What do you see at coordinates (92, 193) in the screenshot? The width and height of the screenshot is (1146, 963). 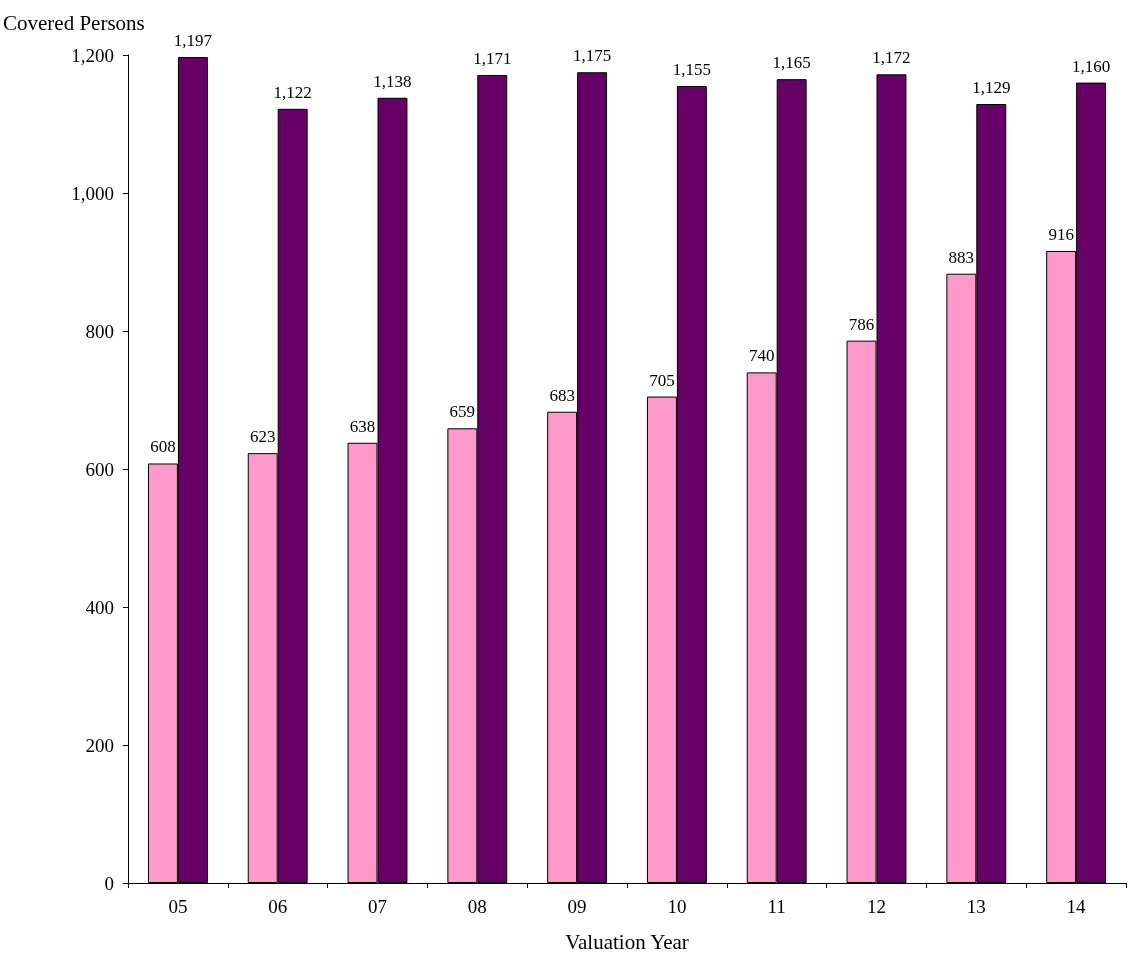 I see `y-tick-label: 1,000` at bounding box center [92, 193].